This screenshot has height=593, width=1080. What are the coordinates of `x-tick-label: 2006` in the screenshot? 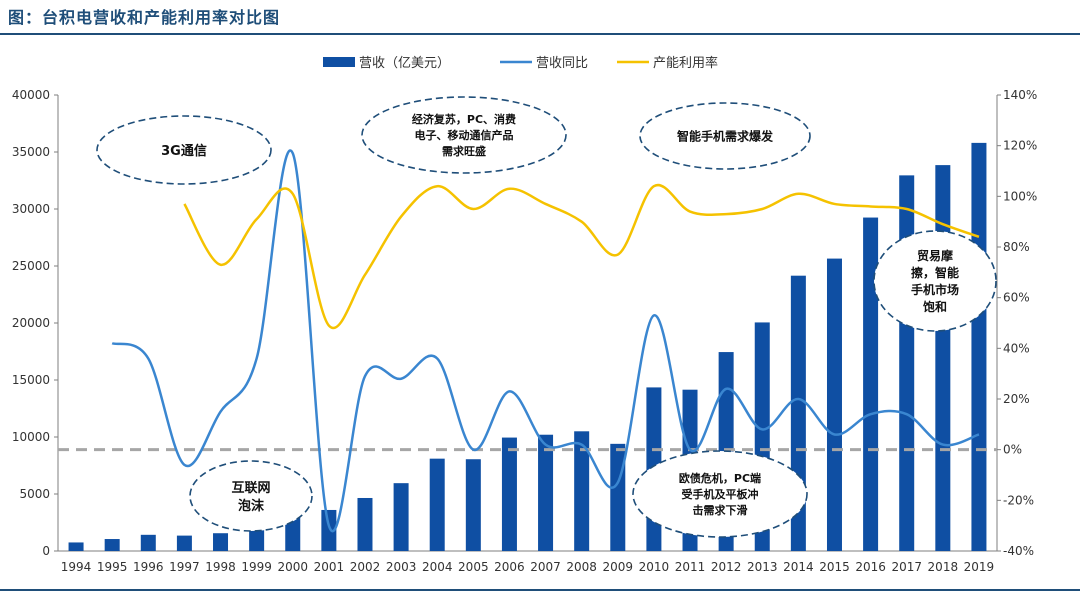 It's located at (509, 567).